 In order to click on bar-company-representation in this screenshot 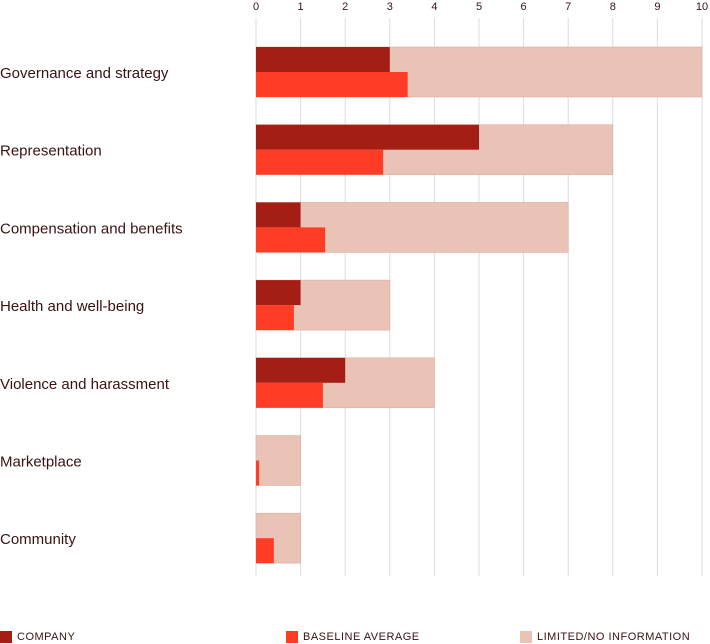, I will do `click(367, 137)`.